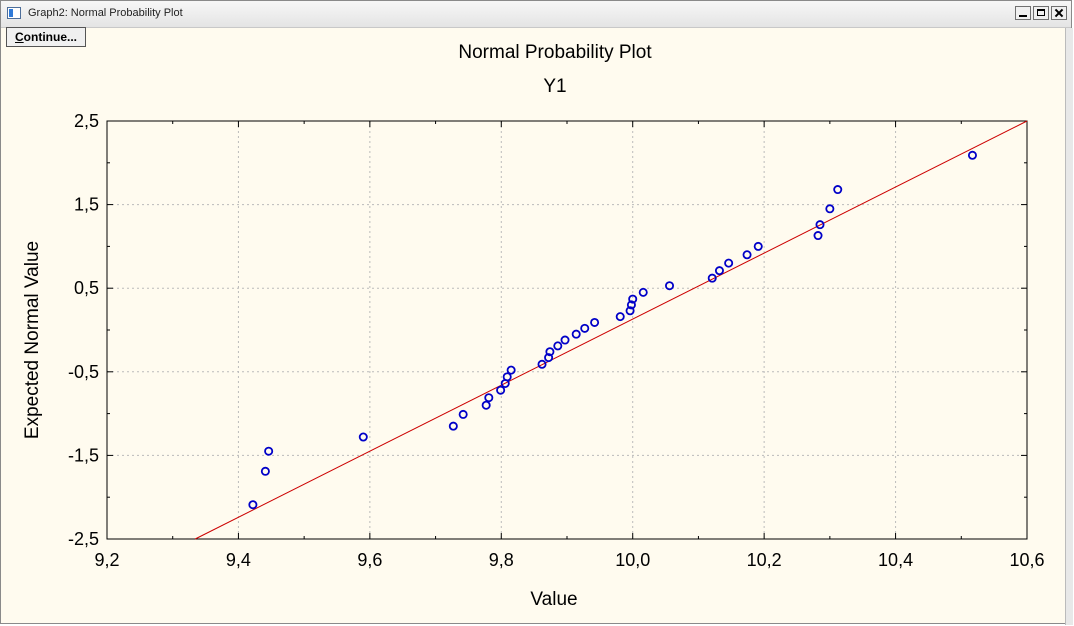 Image resolution: width=1074 pixels, height=626 pixels. What do you see at coordinates (106, 560) in the screenshot?
I see `x-tick-label: 9,2` at bounding box center [106, 560].